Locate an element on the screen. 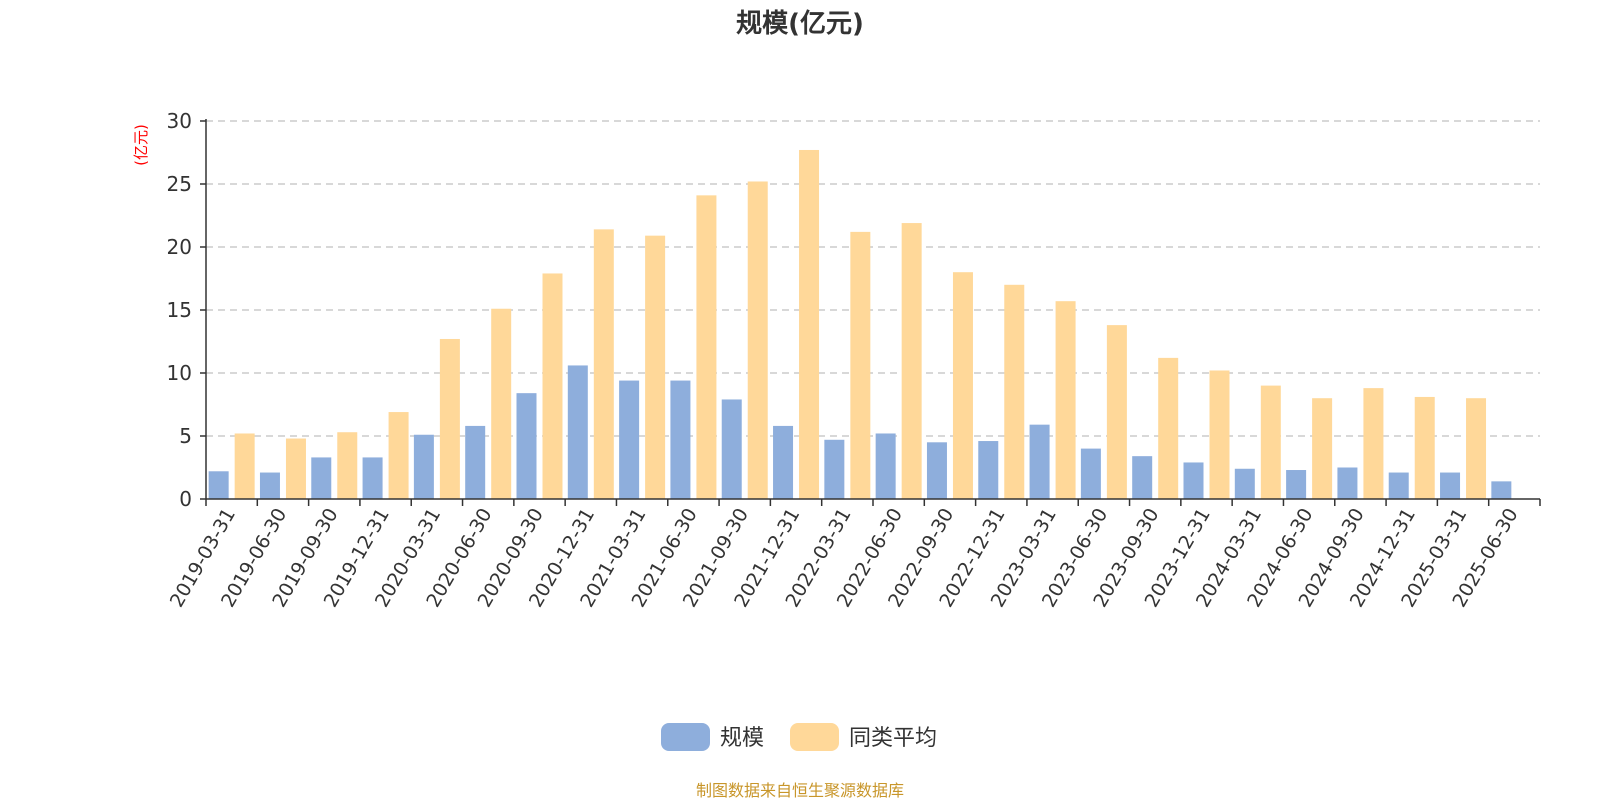  legend-label-peer-average: 同类平均 is located at coordinates (893, 738).